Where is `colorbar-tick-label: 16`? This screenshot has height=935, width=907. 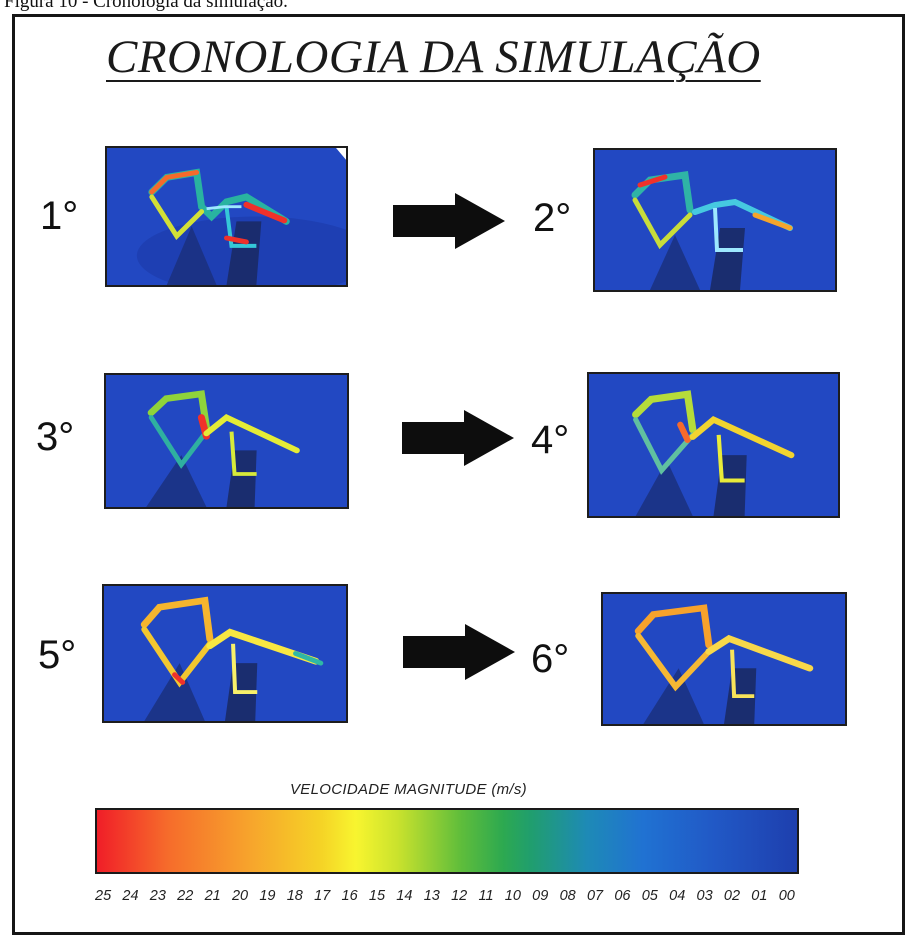 colorbar-tick-label: 16 is located at coordinates (349, 896).